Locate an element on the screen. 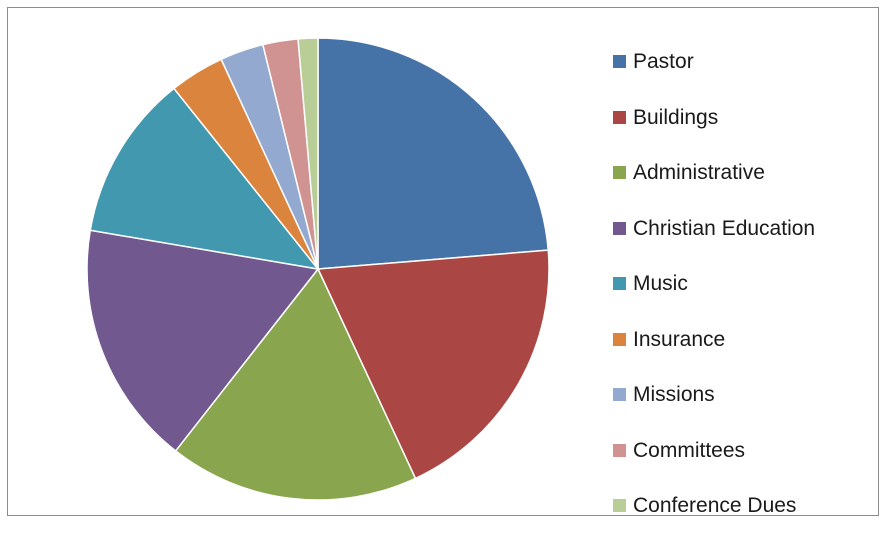 The image size is (886, 534). legend-item-conference-dues: Conference Dues is located at coordinates (714, 506).